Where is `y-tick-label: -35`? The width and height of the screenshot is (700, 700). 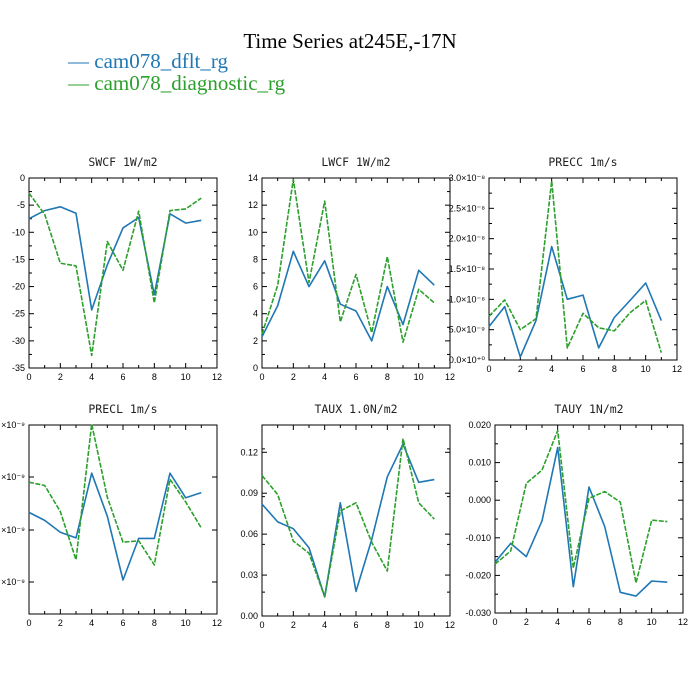 y-tick-label: -35 is located at coordinates (18, 368).